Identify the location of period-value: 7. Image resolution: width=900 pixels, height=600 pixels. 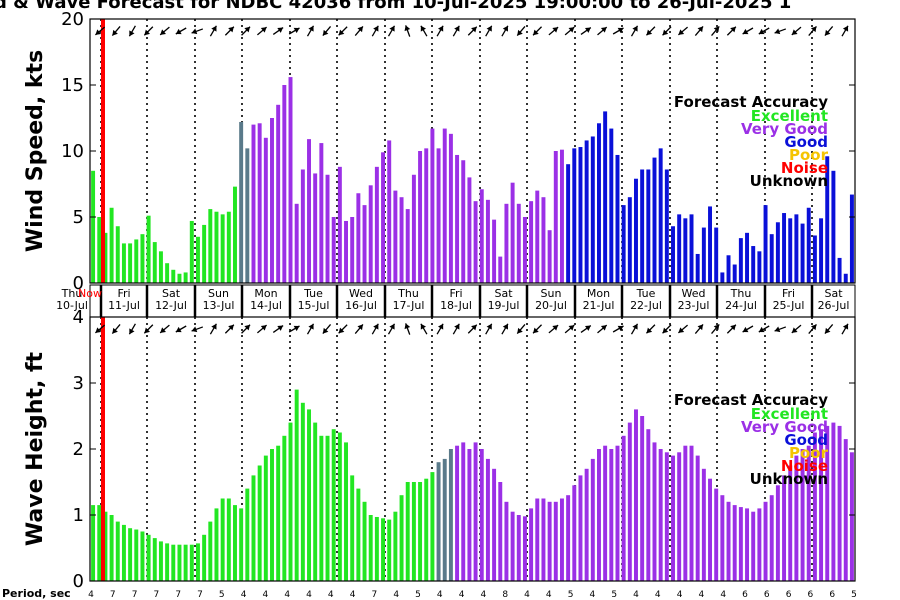
(375, 595).